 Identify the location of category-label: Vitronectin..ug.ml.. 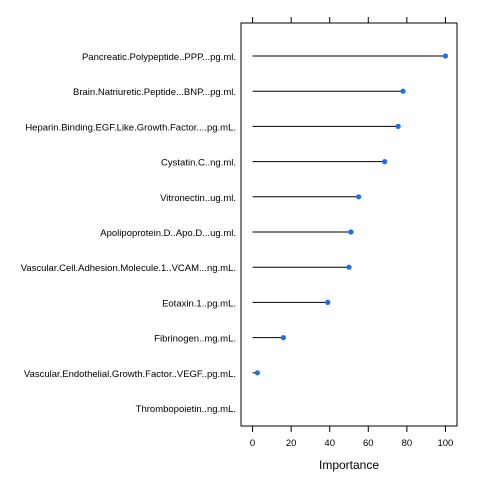
(198, 198).